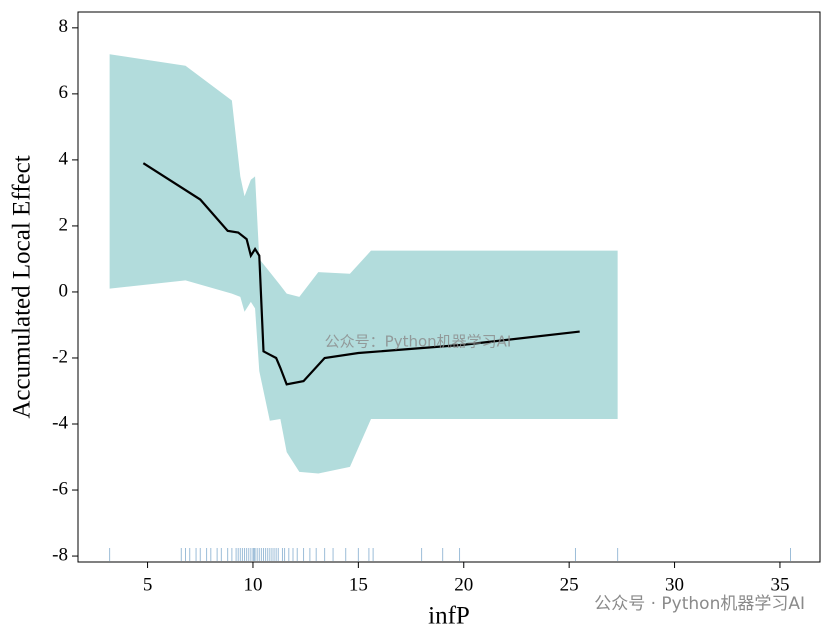  Describe the element at coordinates (64, 26) in the screenshot. I see `y-tick-label: 8` at that location.